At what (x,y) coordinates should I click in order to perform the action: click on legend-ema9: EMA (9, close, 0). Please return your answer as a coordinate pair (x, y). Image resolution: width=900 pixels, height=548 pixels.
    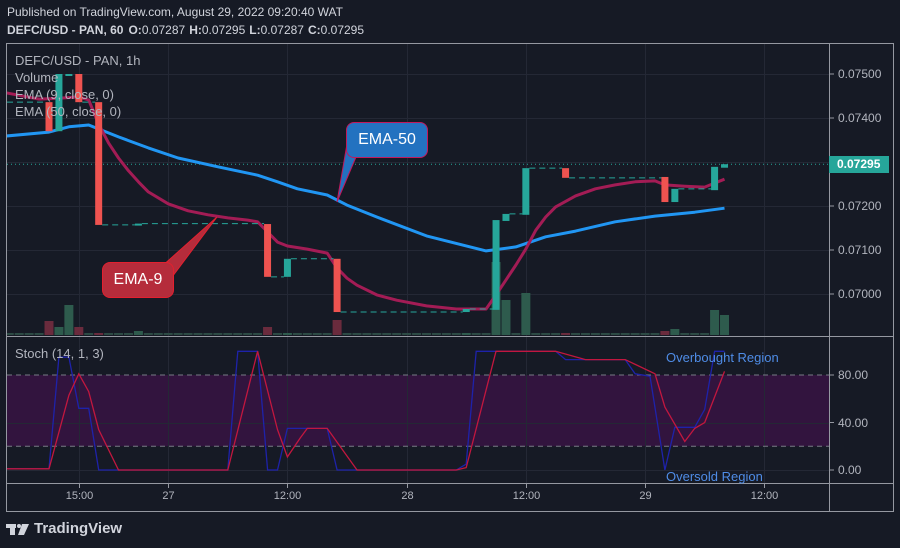
    Looking at the image, I should click on (64, 94).